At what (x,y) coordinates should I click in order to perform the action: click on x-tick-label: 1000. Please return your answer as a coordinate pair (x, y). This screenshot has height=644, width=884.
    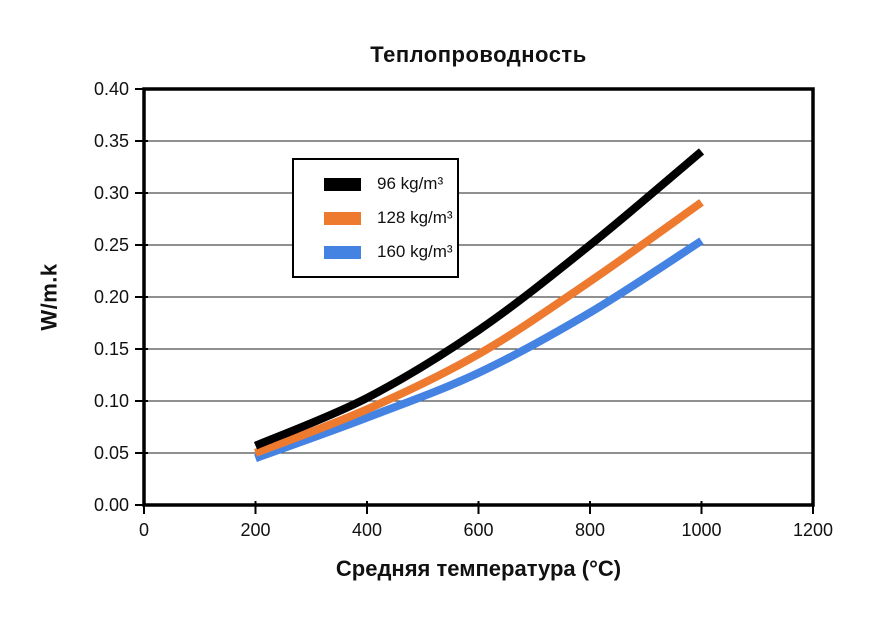
    Looking at the image, I should click on (701, 530).